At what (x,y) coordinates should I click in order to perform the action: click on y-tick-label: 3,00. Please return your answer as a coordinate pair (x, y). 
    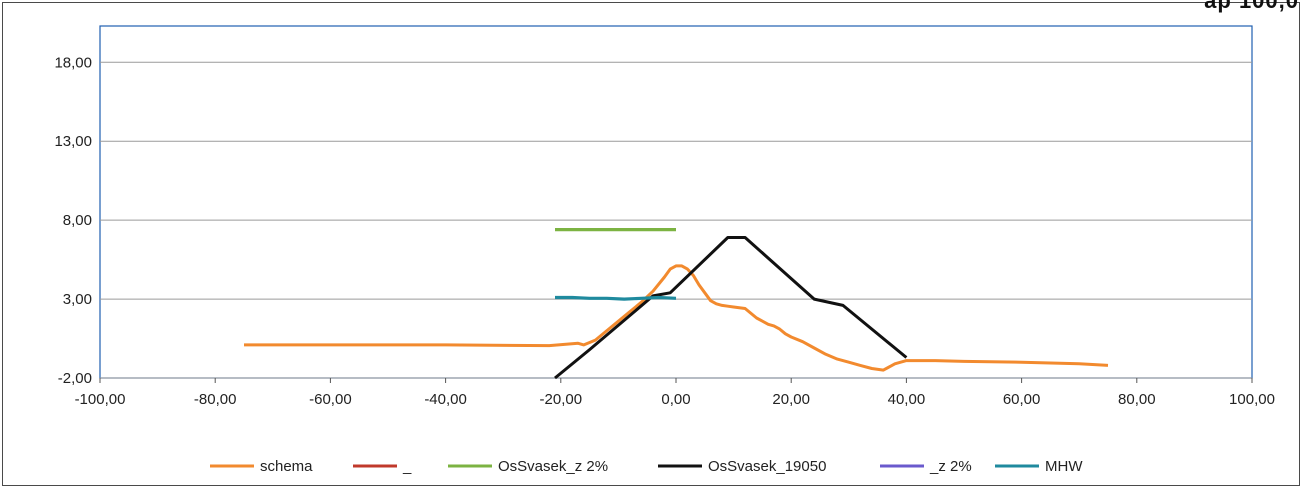
    Looking at the image, I should click on (77, 299).